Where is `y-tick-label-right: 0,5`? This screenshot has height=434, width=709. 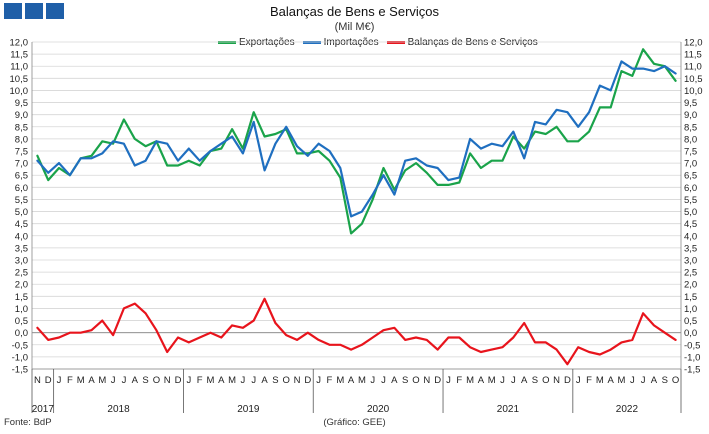 y-tick-label-right: 0,5 is located at coordinates (690, 321).